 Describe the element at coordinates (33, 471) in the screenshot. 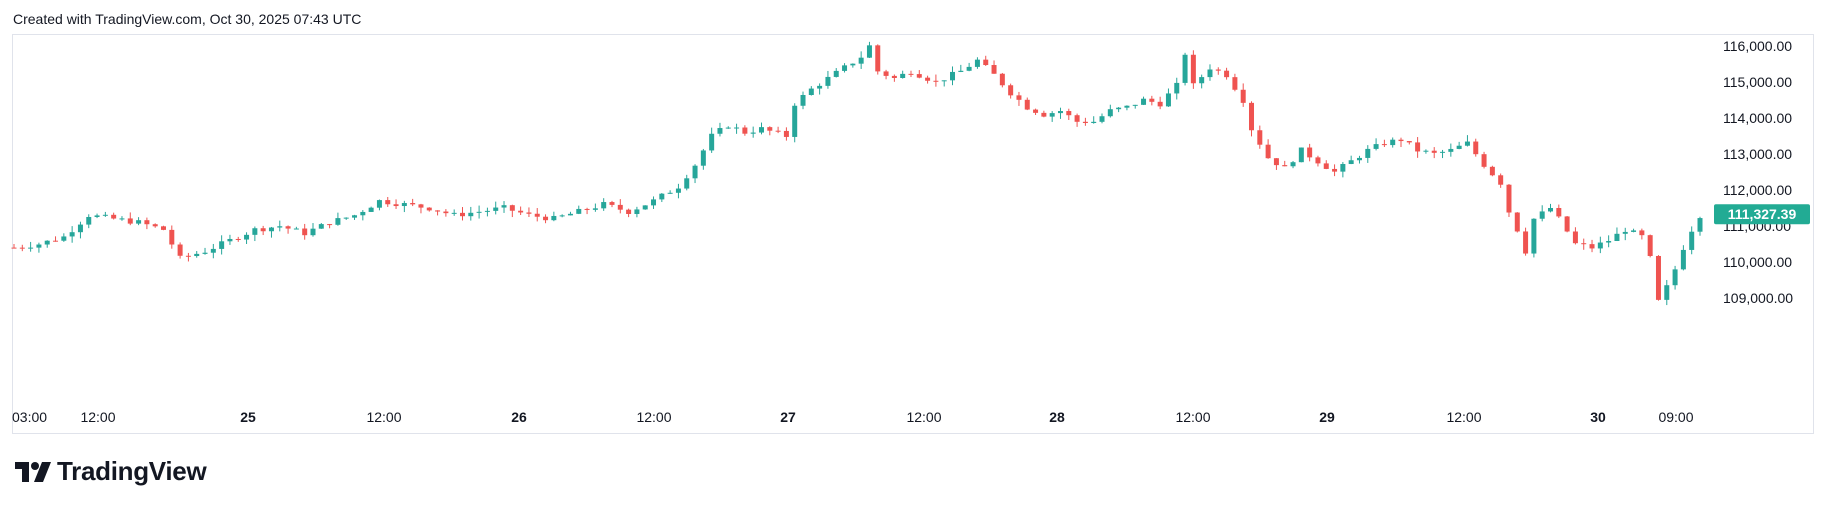

I see `tradingview-logo-icon` at that location.